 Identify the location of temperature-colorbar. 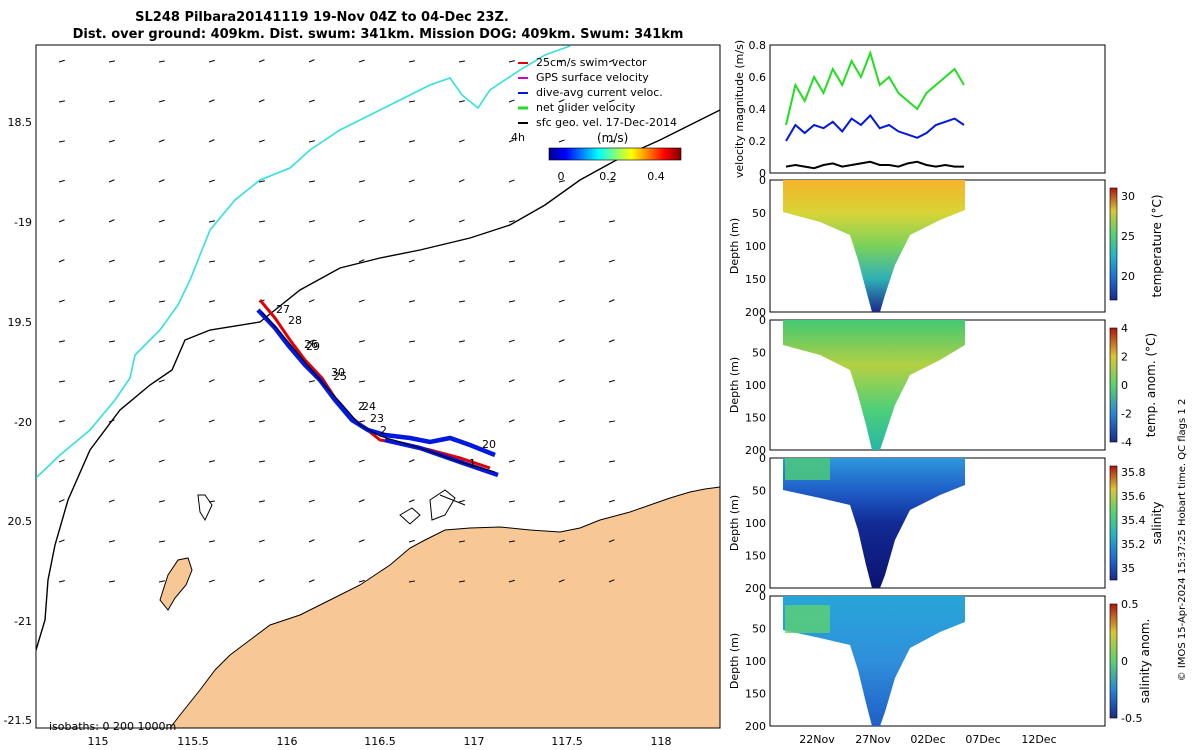
(1113, 244).